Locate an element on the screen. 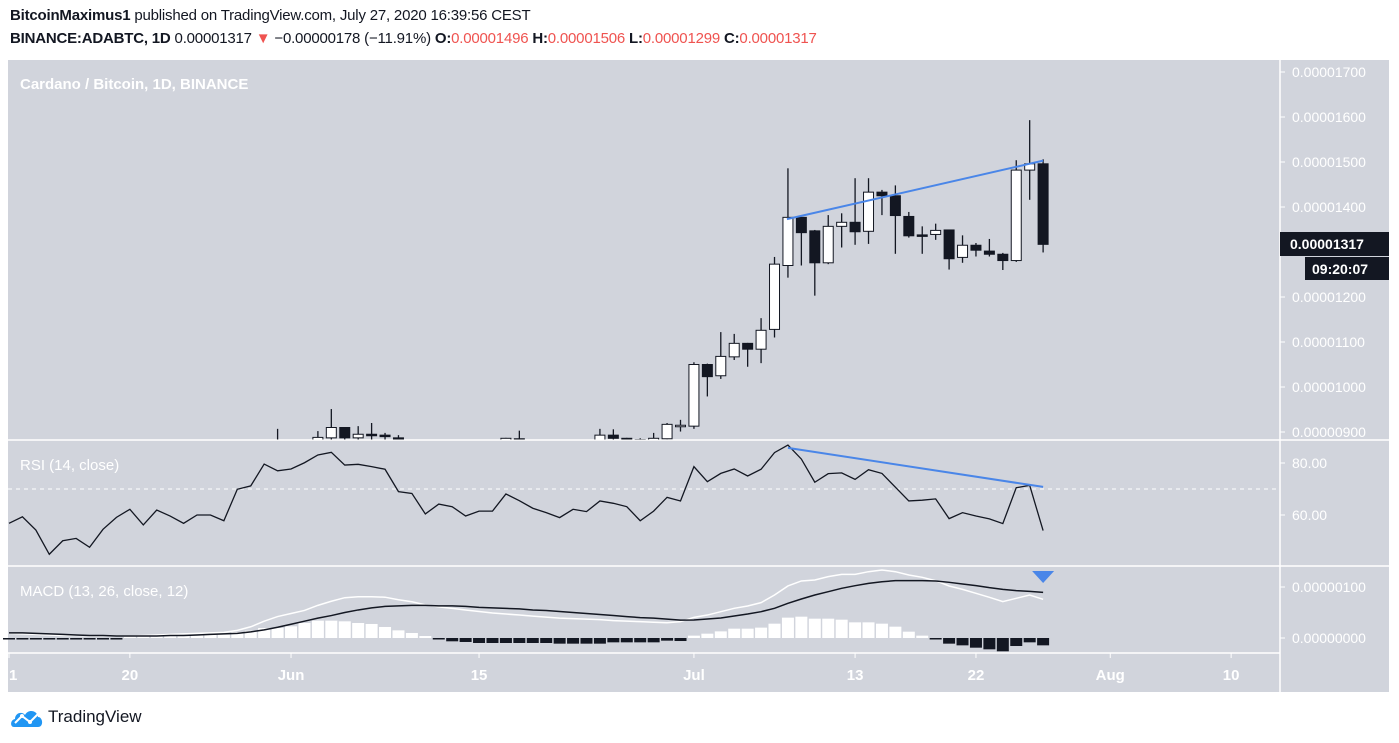  price-tick-label: 0.00001100 is located at coordinates (1328, 342).